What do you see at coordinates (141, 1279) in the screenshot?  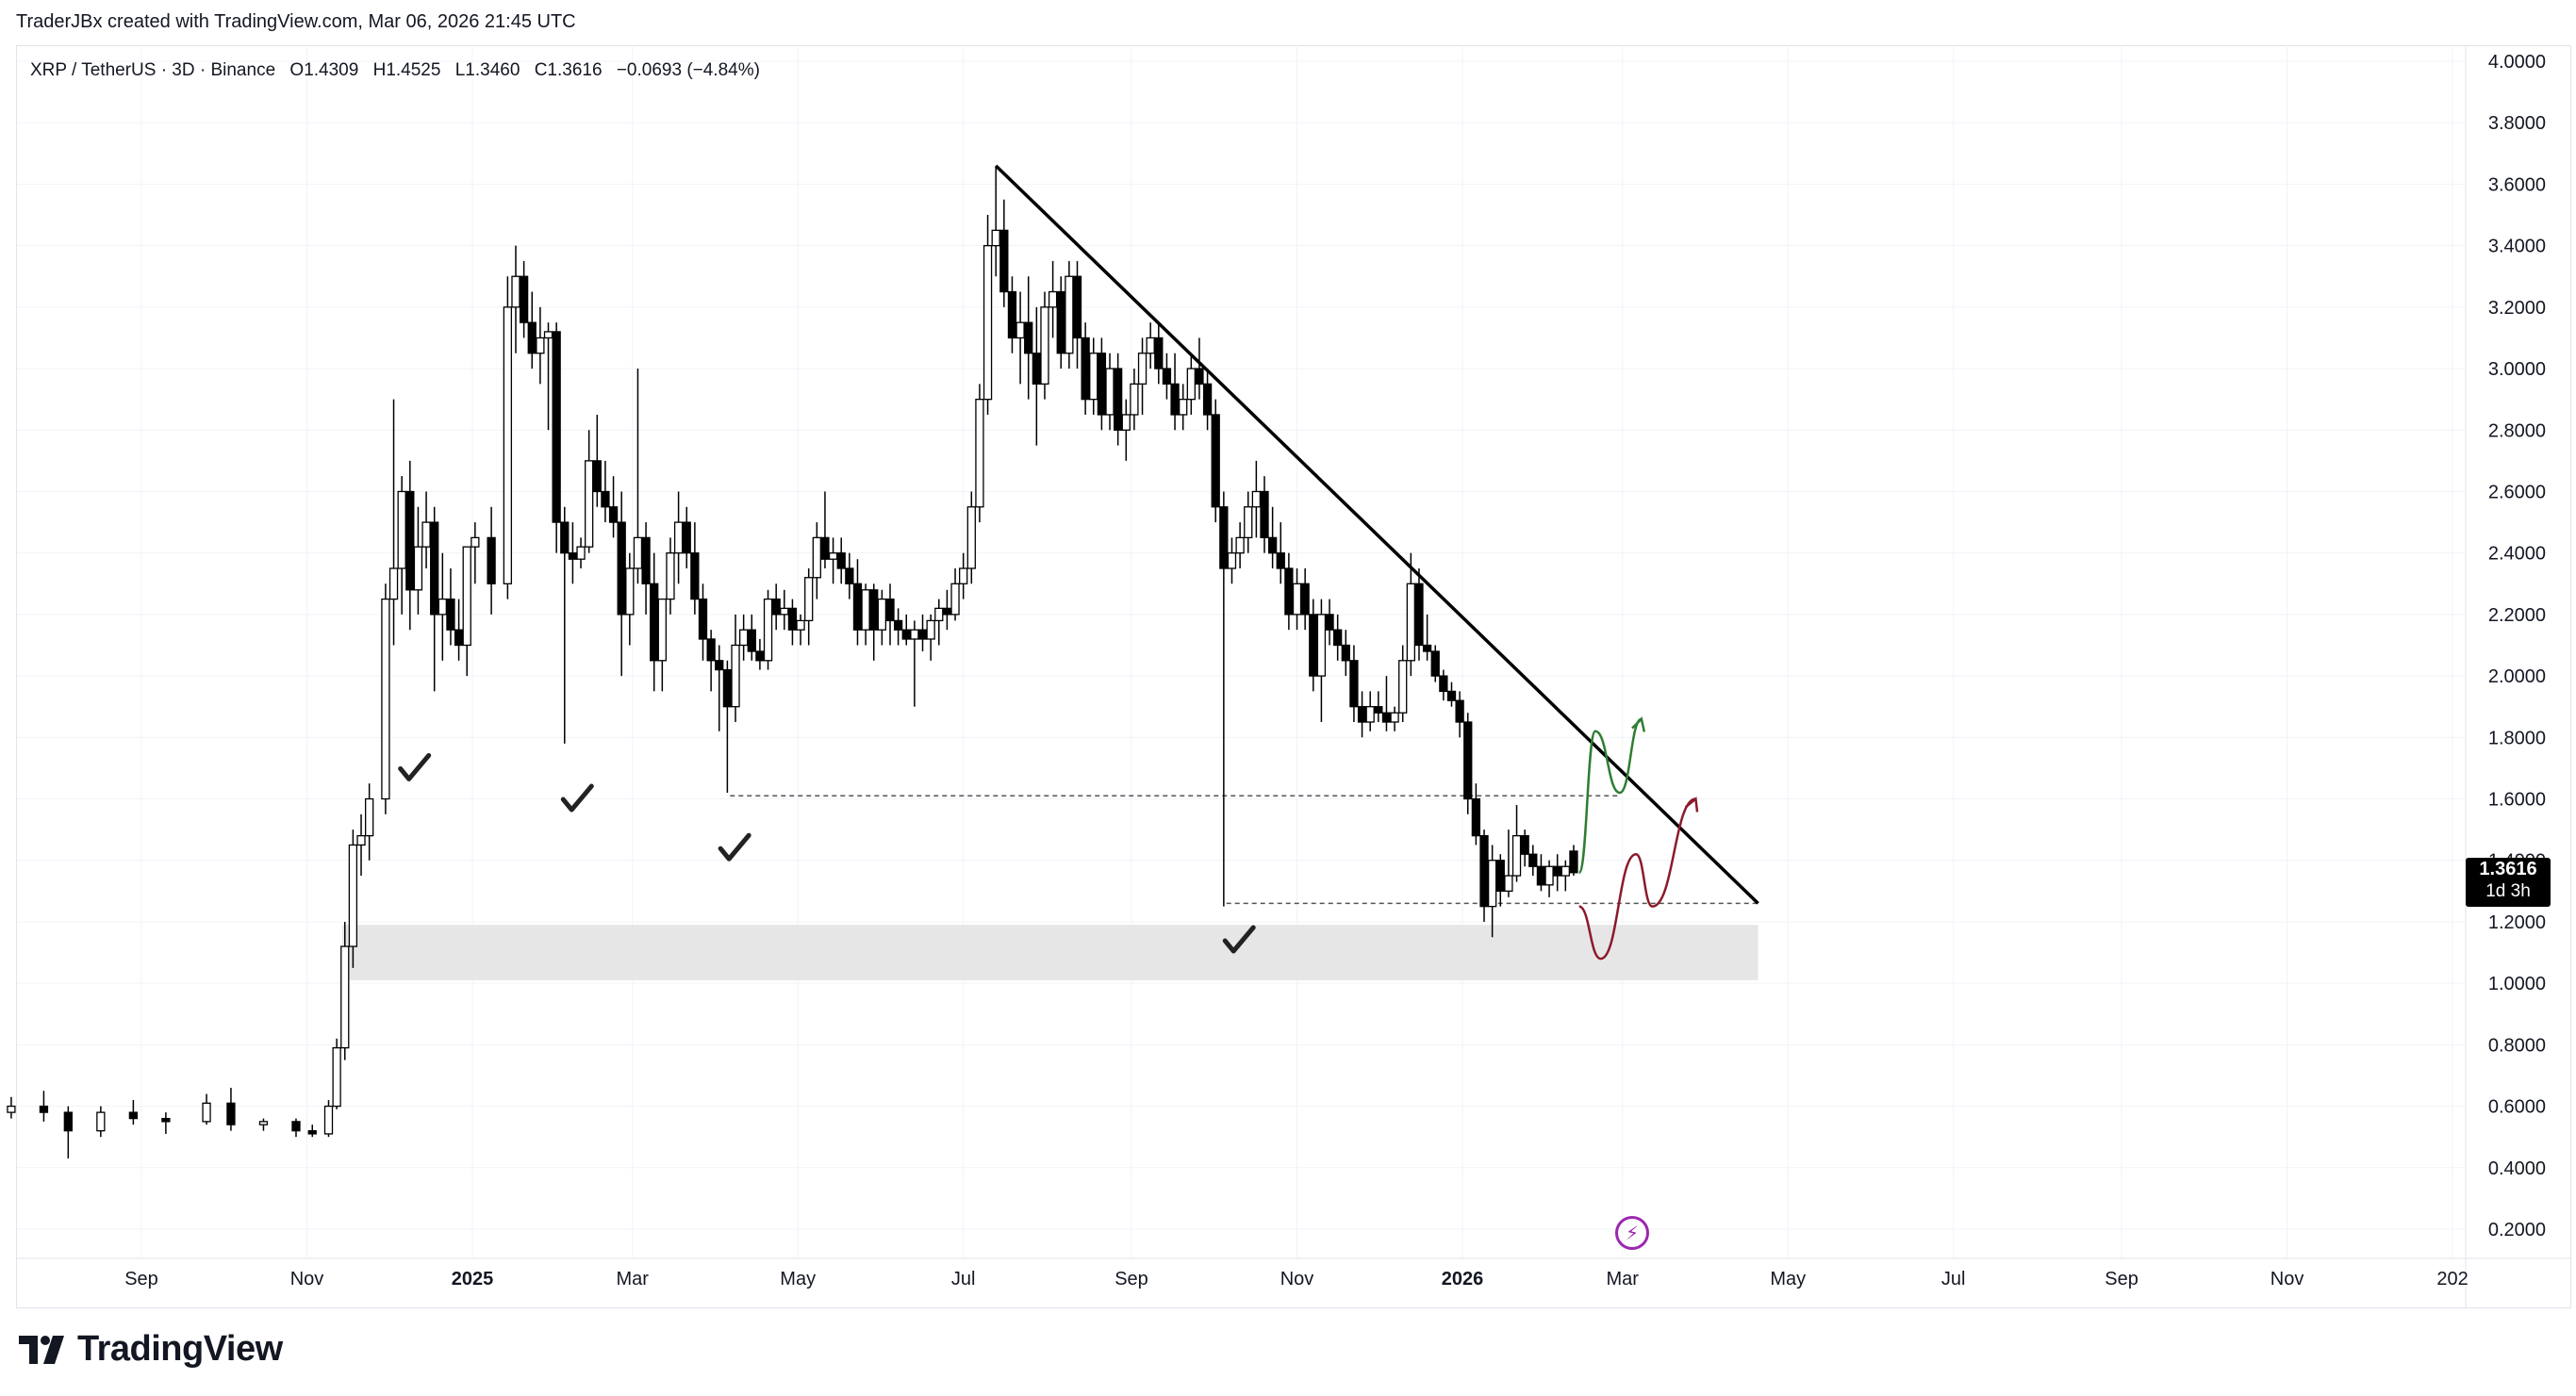 I see `x-tick-label: Sep` at bounding box center [141, 1279].